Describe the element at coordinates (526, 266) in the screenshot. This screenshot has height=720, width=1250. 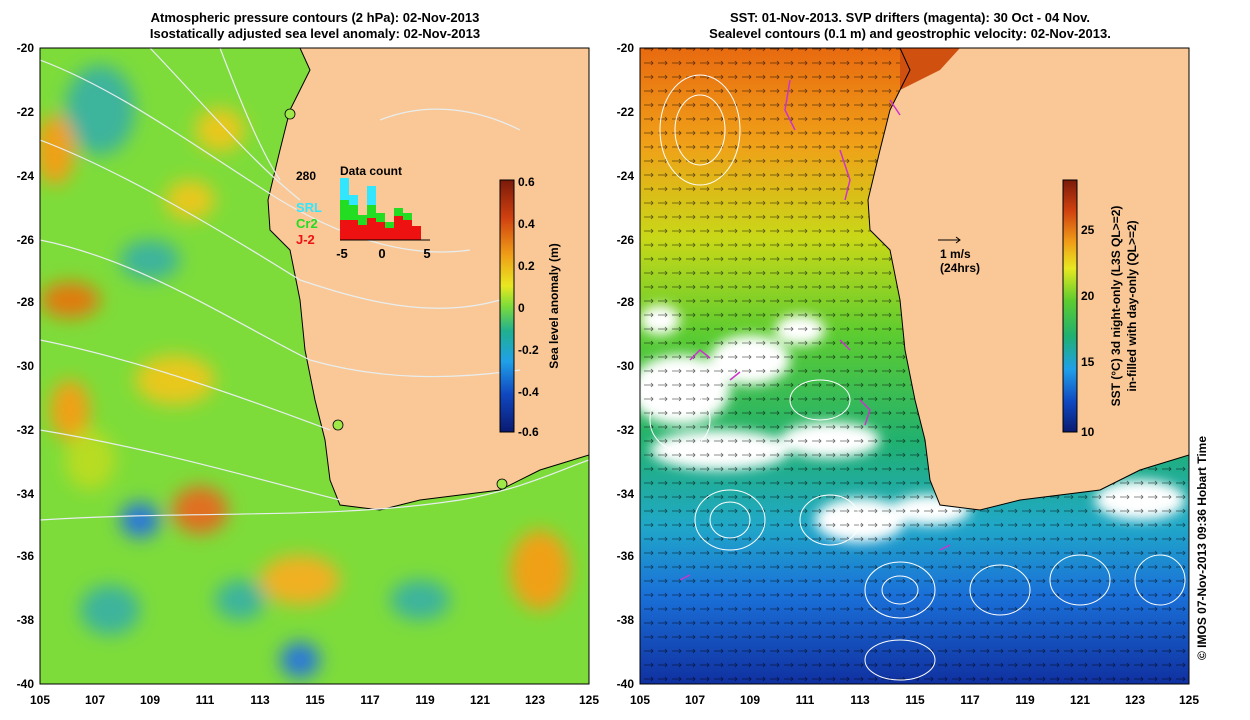
I see `cbar-tick: 0.2` at that location.